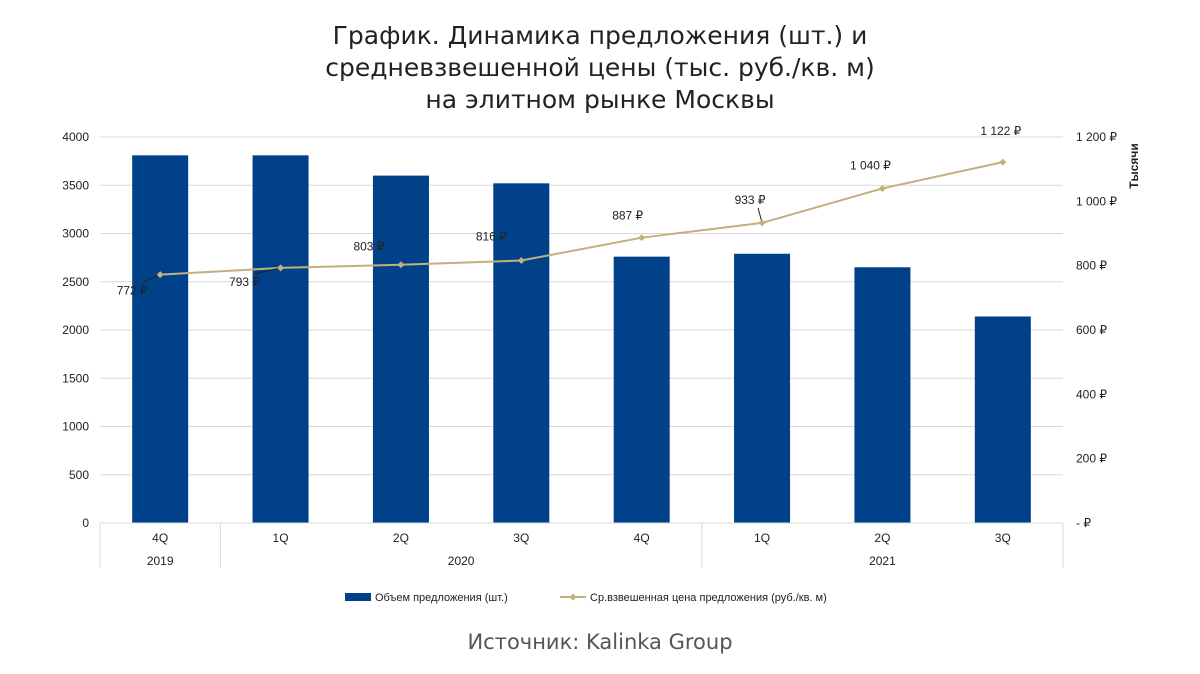  Describe the element at coordinates (1091, 266) in the screenshot. I see `right-tick-label: 800 ₽` at that location.